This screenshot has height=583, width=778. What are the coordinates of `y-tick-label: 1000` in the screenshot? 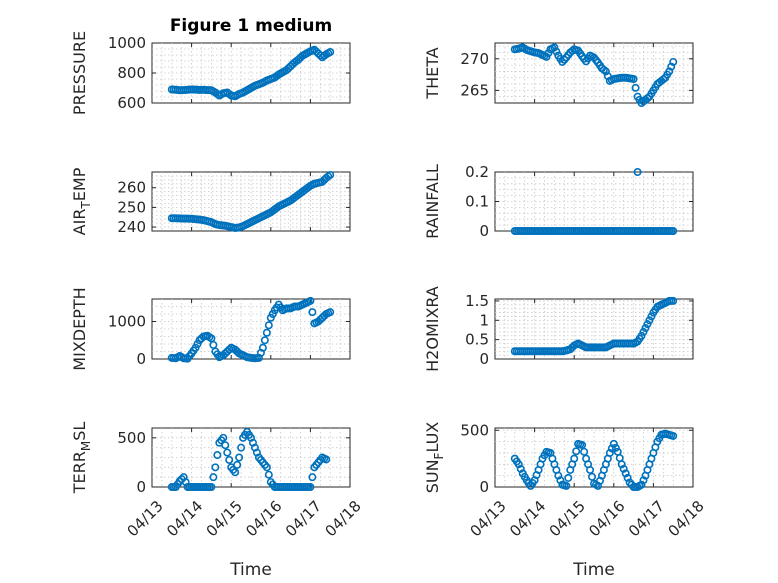 It's located at (127, 43).